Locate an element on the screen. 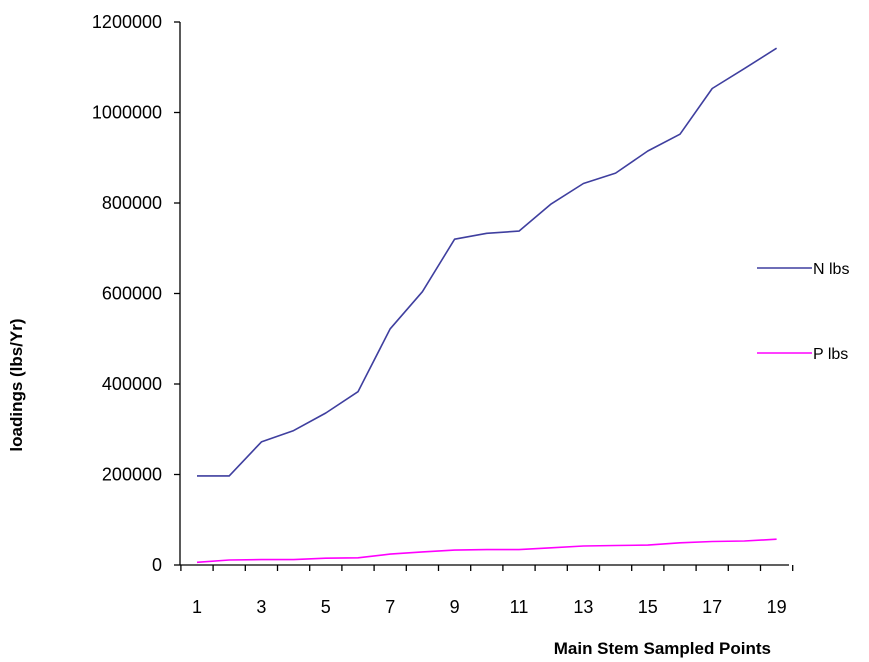 This screenshot has height=662, width=869. y-tick-label: 400000 is located at coordinates (132, 384).